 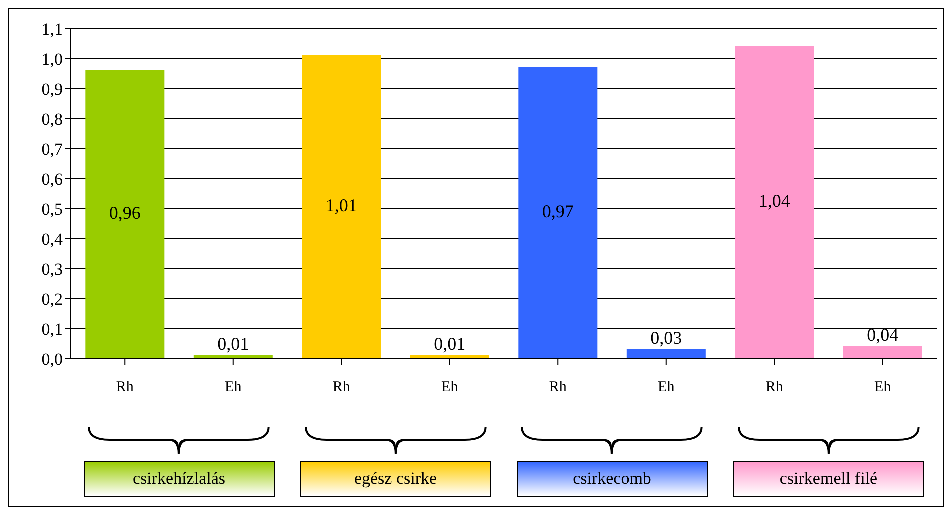 What do you see at coordinates (52, 360) in the screenshot?
I see `y-tick-label: 0,0` at bounding box center [52, 360].